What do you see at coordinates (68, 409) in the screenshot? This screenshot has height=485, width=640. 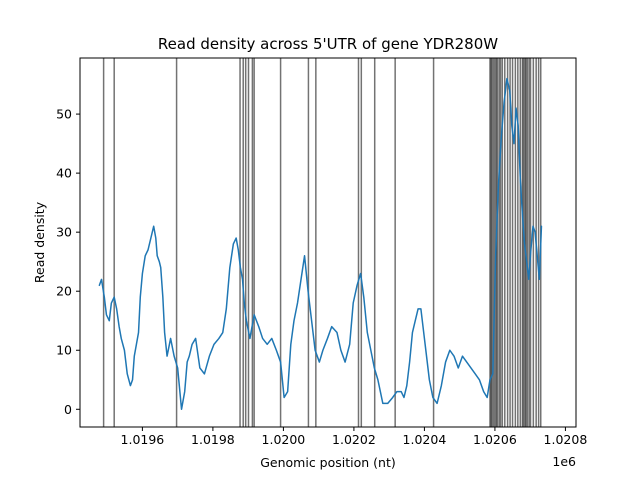 I see `y-tick-label: 0` at bounding box center [68, 409].